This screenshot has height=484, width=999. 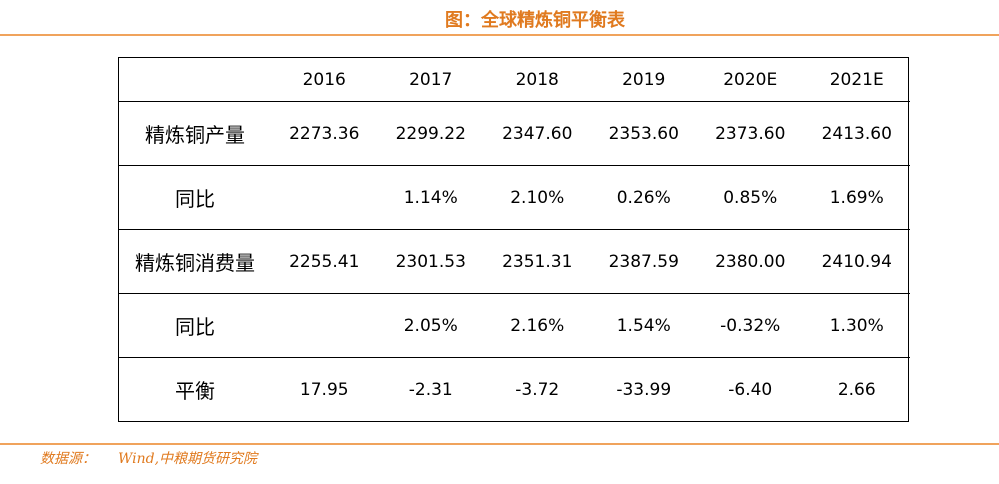 What do you see at coordinates (537, 389) in the screenshot?
I see `table-cell: -3.72` at bounding box center [537, 389].